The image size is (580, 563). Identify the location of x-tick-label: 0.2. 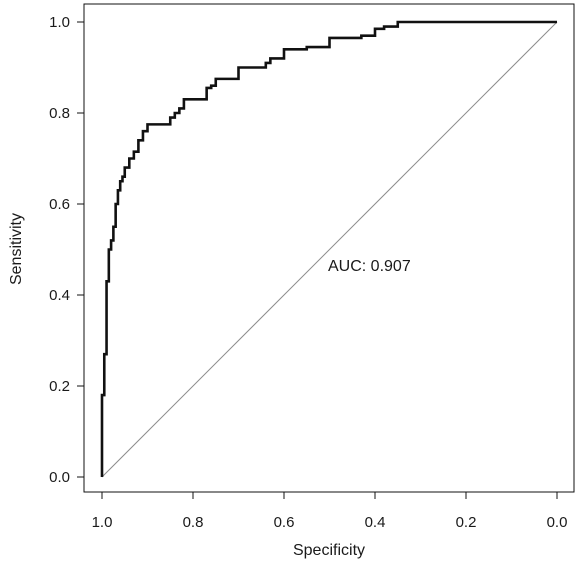
(466, 522).